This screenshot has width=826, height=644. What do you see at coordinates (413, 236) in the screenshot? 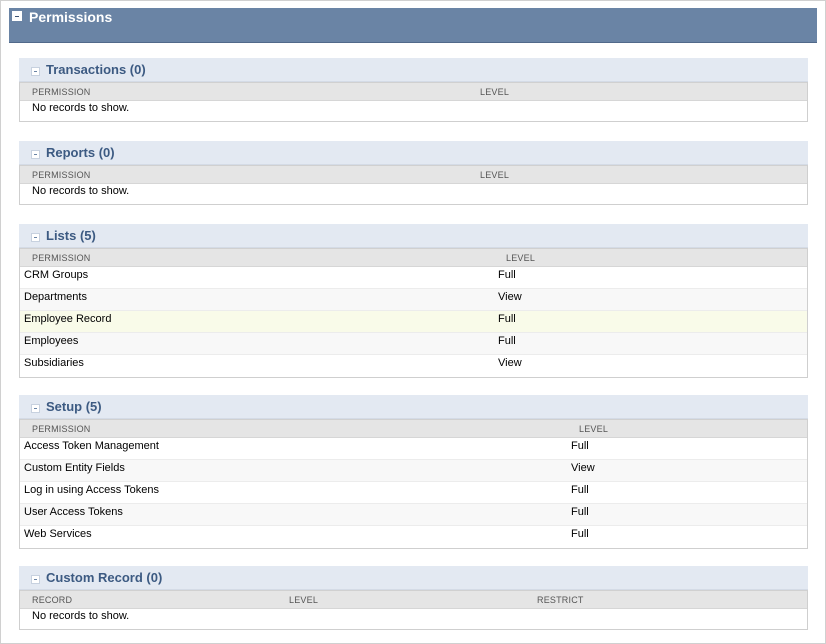
I see `section-header: Lists (5)` at bounding box center [413, 236].